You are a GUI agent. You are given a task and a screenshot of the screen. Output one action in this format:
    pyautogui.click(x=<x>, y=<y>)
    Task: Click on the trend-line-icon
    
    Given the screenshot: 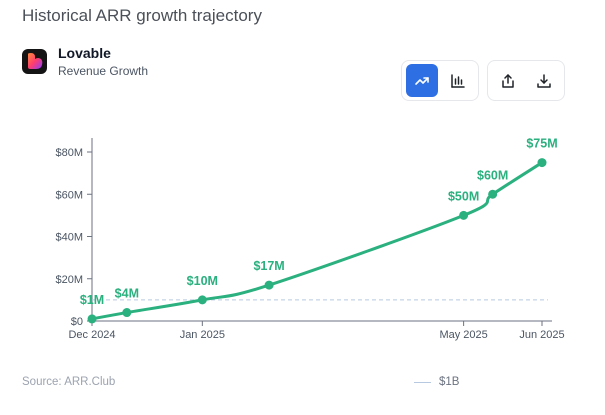 What is the action you would take?
    pyautogui.click(x=422, y=80)
    